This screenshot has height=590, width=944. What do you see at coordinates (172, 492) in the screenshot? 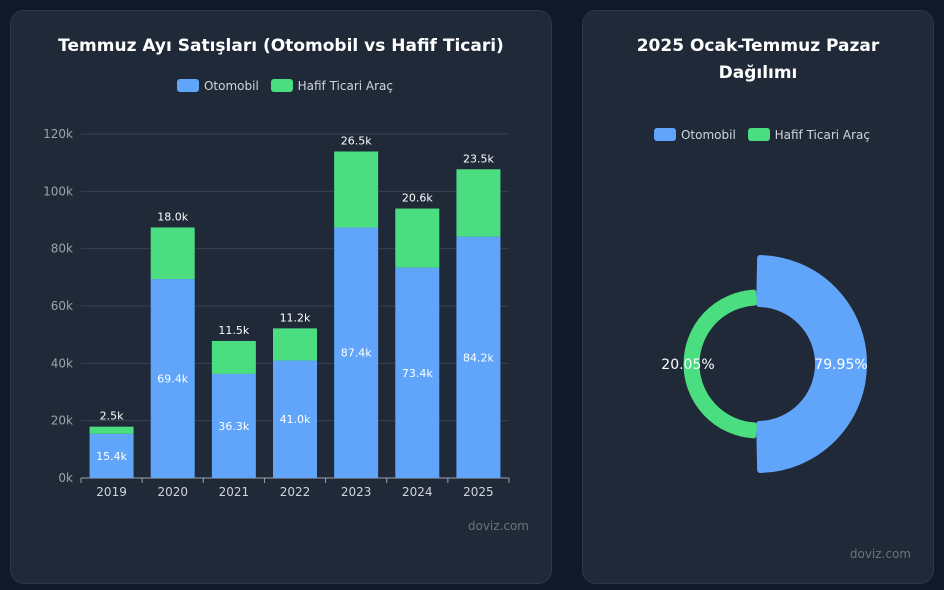
I see `x-tick-label: 2020` at bounding box center [172, 492].